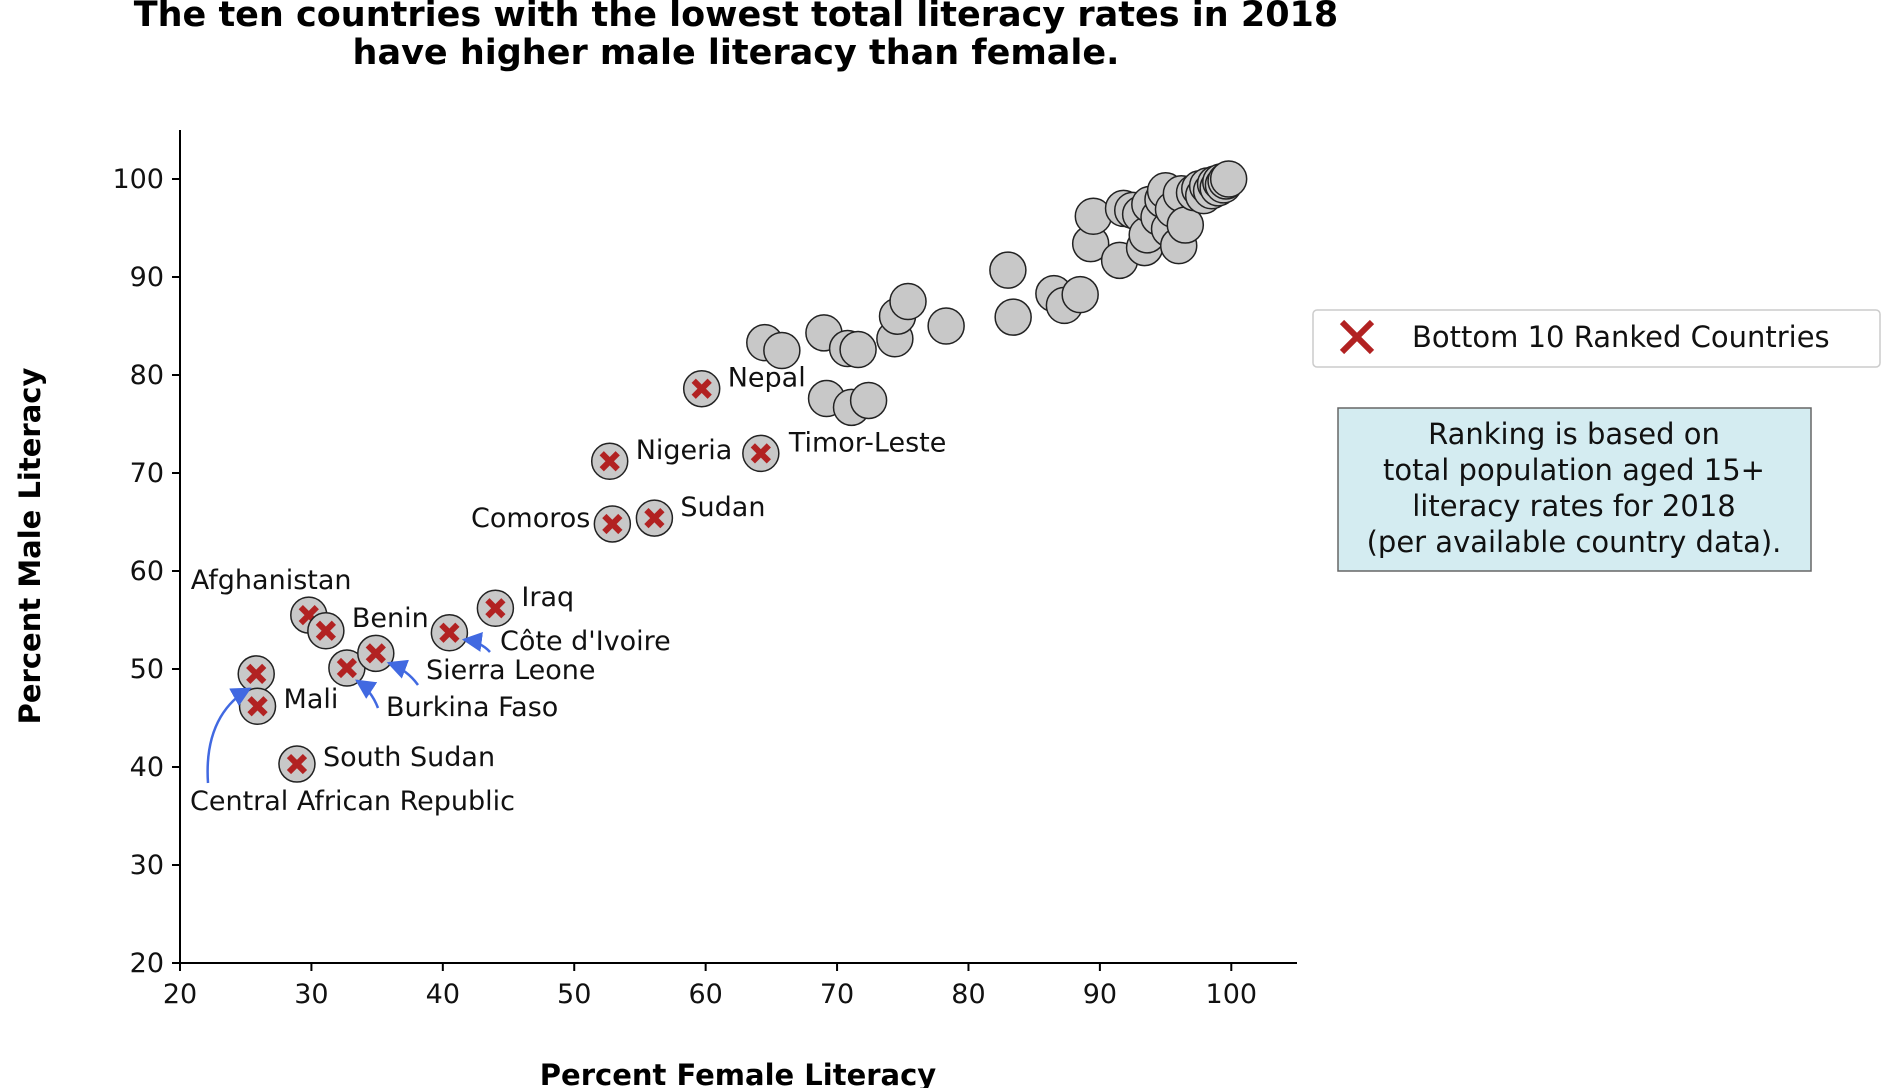 Image resolution: width=1892 pixels, height=1088 pixels. What do you see at coordinates (30, 546) in the screenshot?
I see `y-axis-title: Percent Male Literacy` at bounding box center [30, 546].